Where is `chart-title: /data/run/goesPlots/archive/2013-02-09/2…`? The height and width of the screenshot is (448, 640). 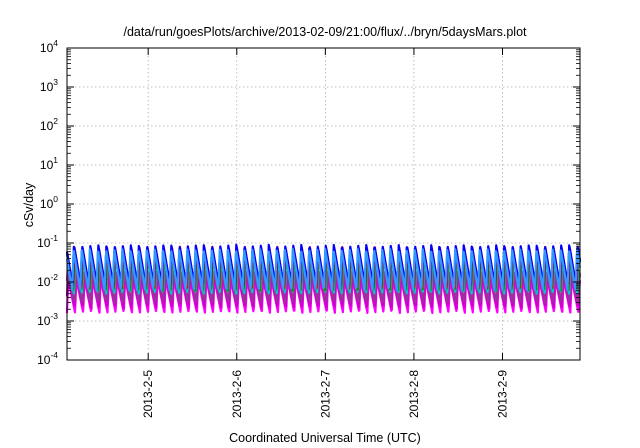
chart-title: /data/run/goesPlots/archive/2013-02-09/2… is located at coordinates (325, 32).